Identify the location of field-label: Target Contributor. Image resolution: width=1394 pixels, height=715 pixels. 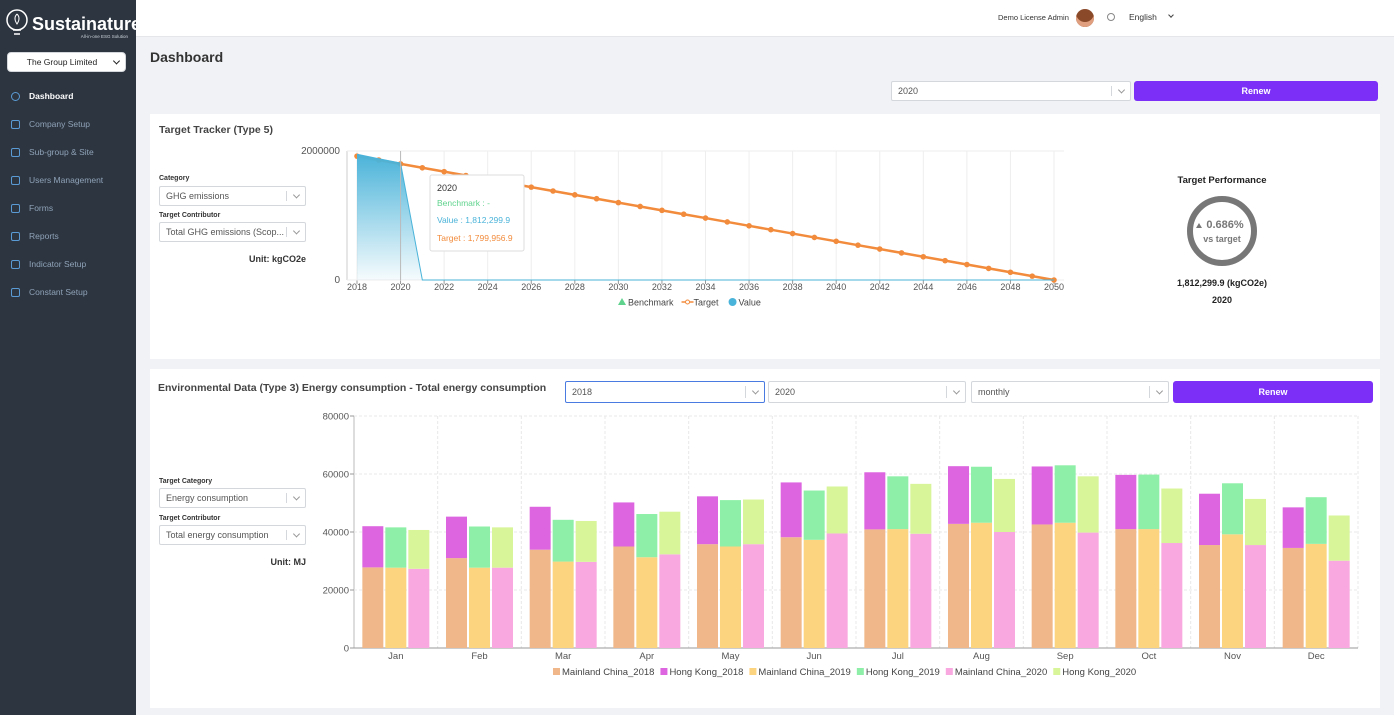
(190, 518).